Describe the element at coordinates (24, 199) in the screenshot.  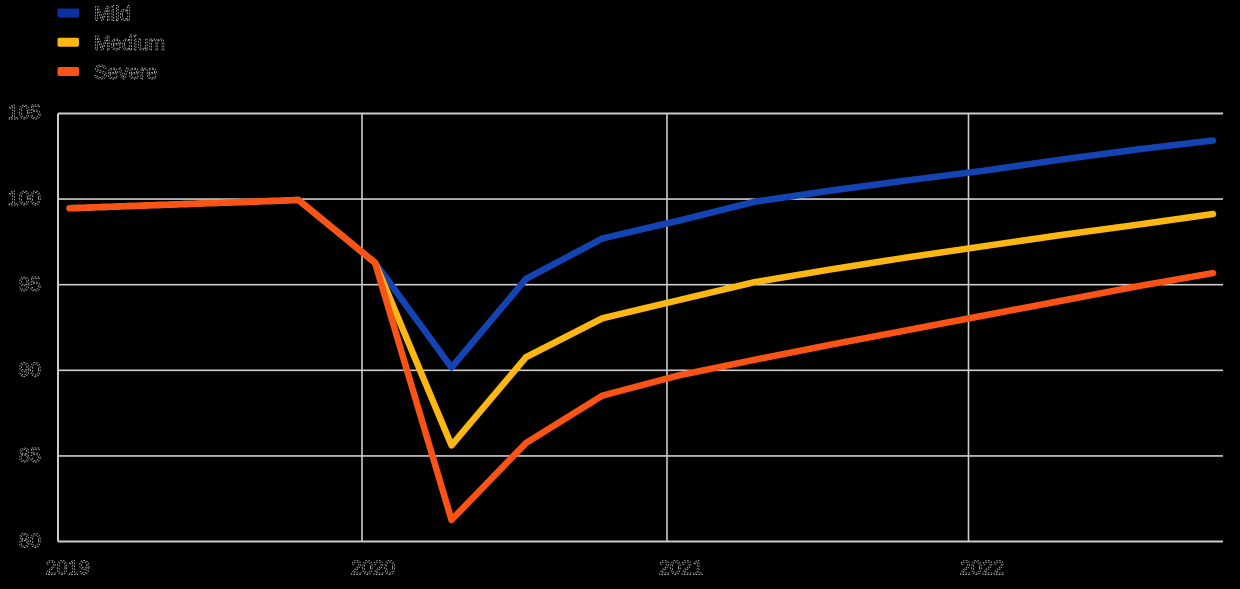
I see `svg-text: 100` at that location.